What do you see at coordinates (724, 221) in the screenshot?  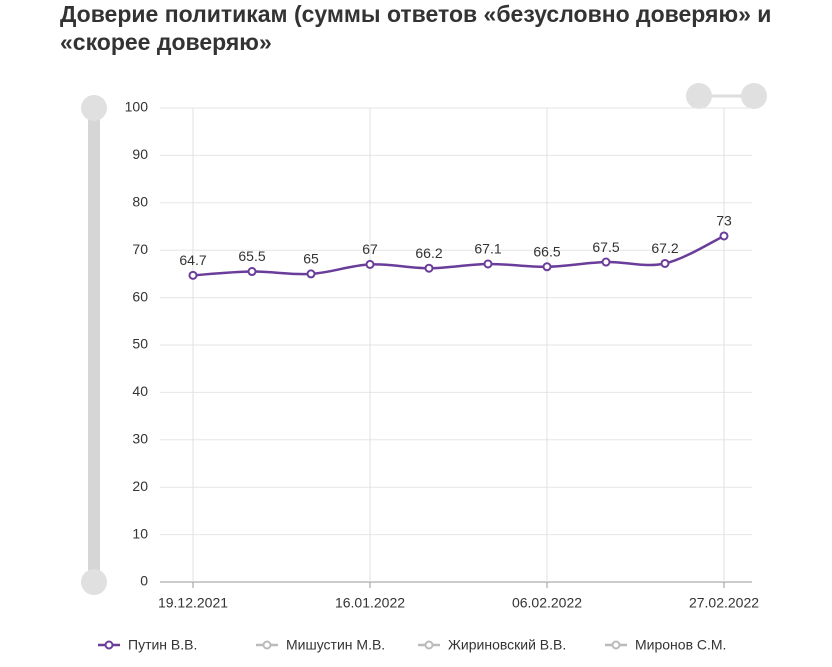 I see `data-label: 73` at bounding box center [724, 221].